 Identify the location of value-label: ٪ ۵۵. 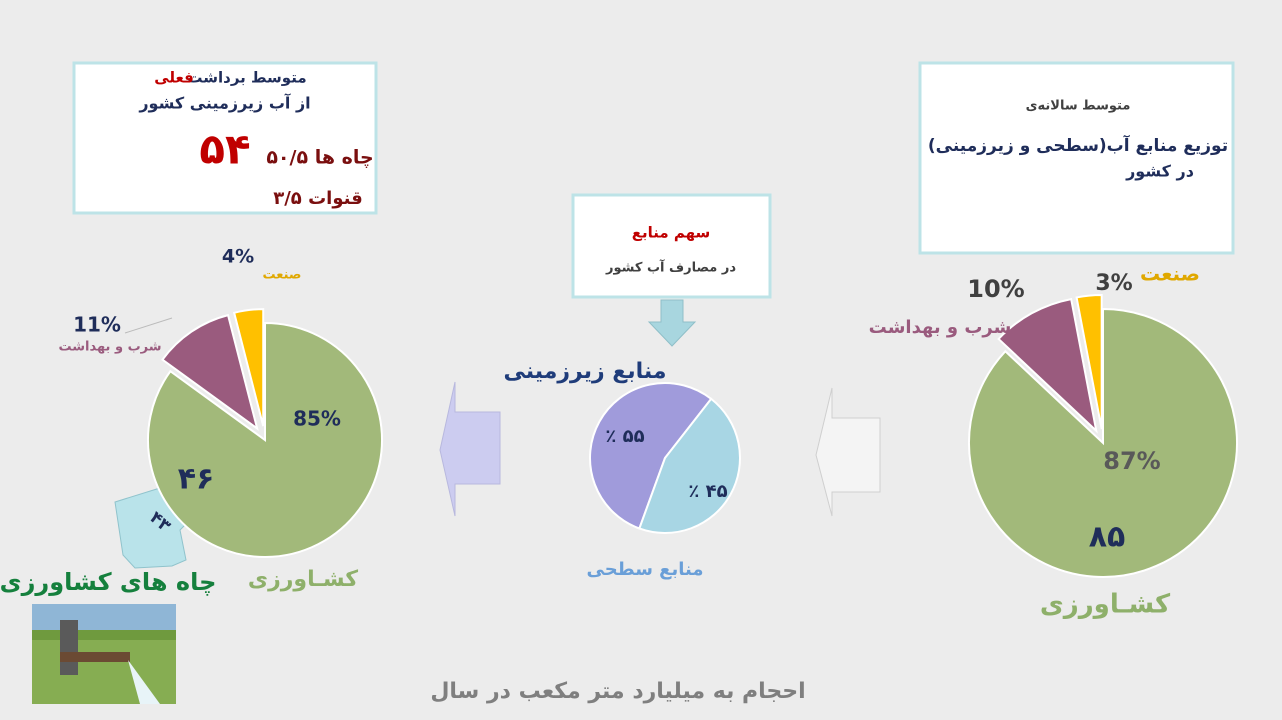
(624, 436).